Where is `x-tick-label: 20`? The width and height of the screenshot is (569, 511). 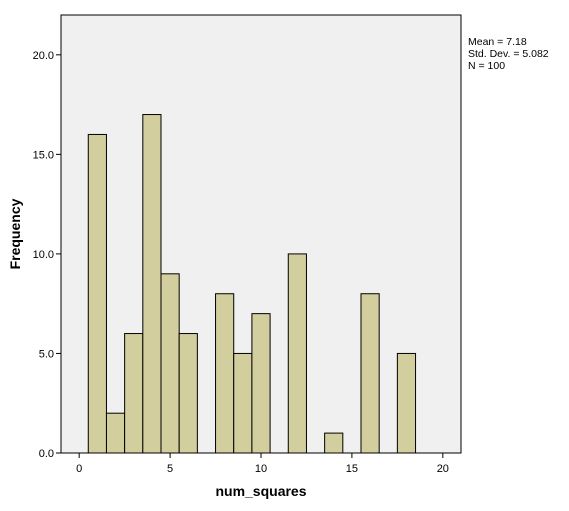
x-tick-label: 20 is located at coordinates (443, 469).